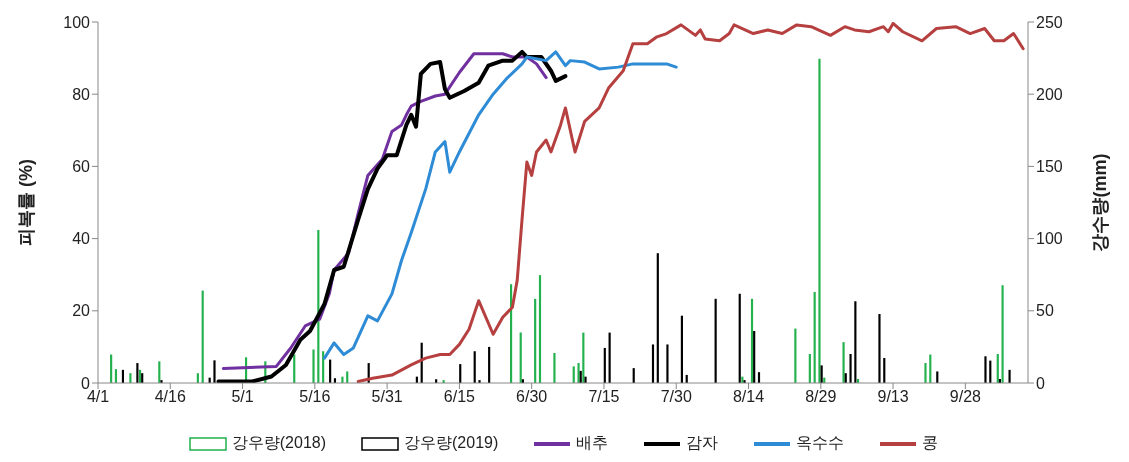  What do you see at coordinates (1045, 311) in the screenshot?
I see `y2-tick-label: 50` at bounding box center [1045, 311].